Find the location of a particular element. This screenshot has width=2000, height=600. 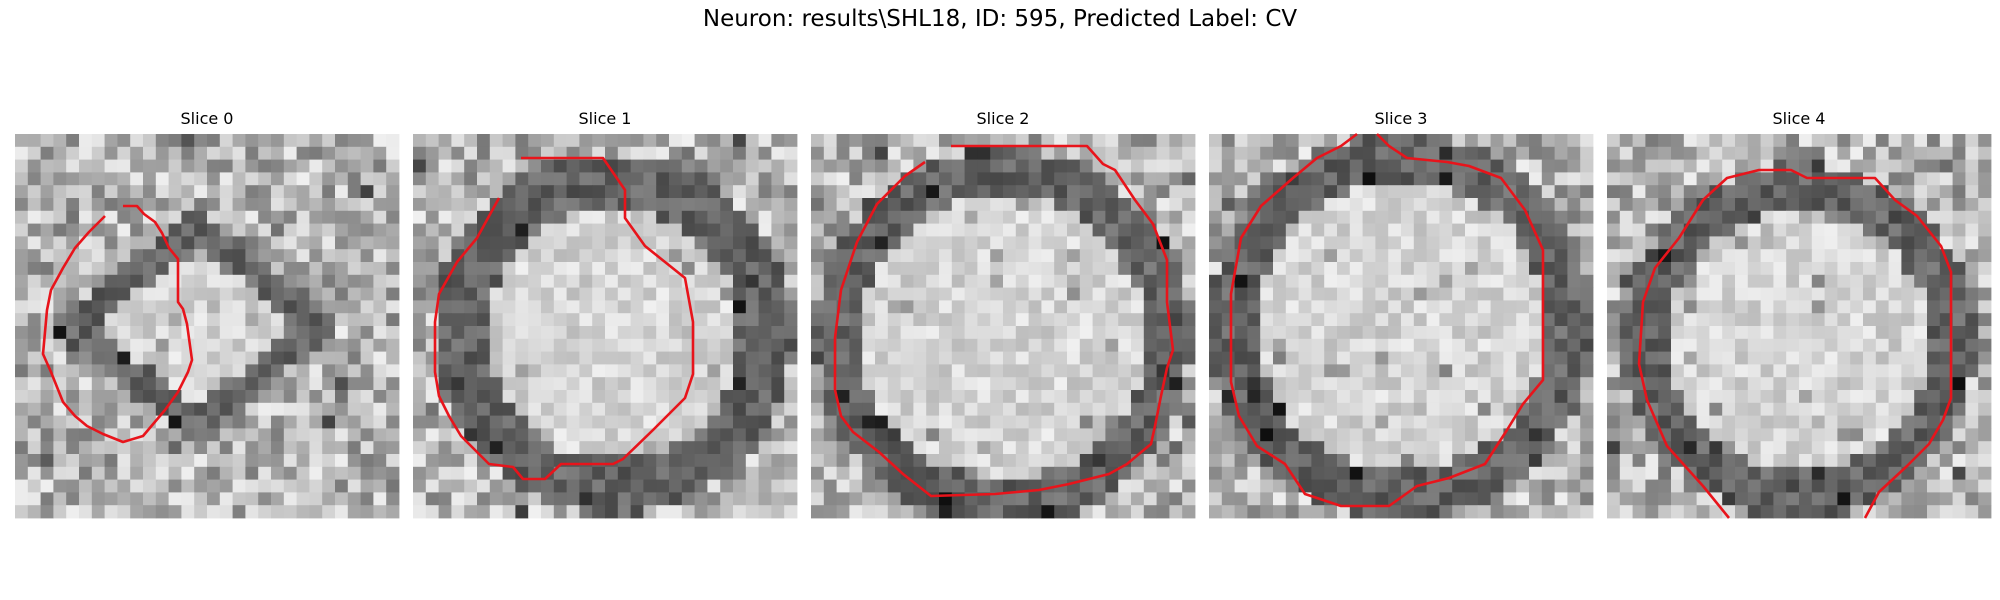

slice-title: Slice 0 is located at coordinates (207, 118).